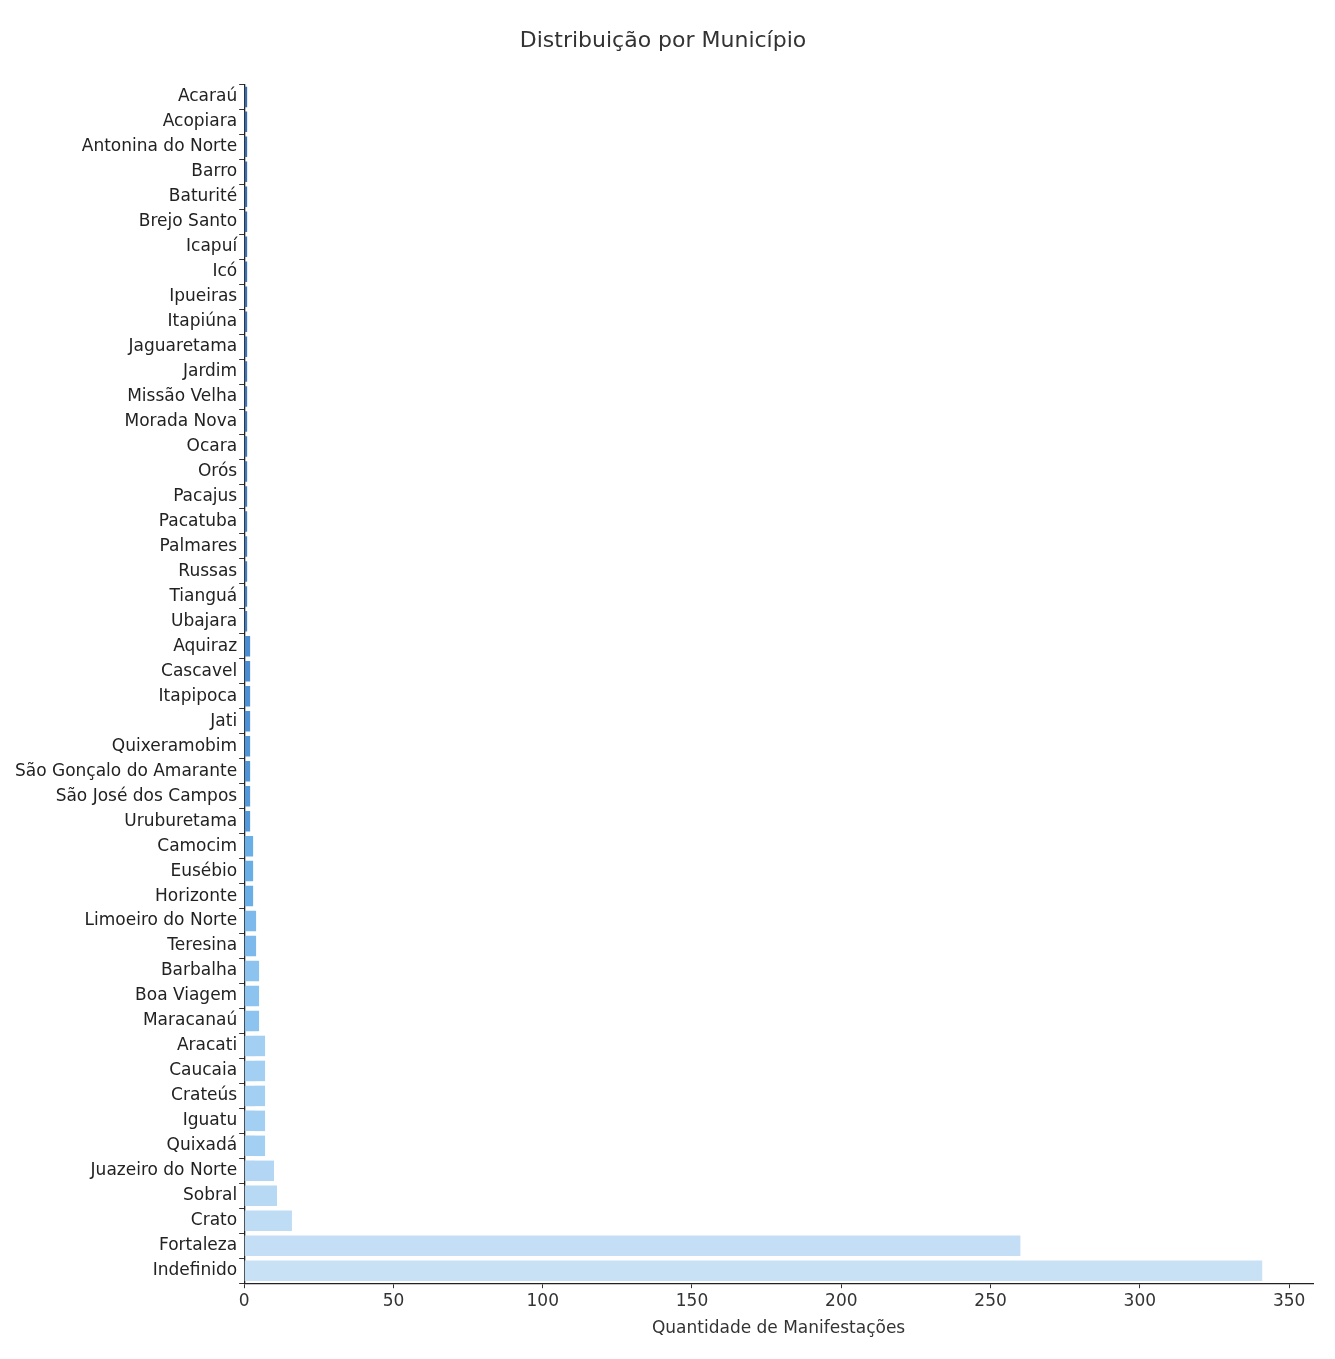 The height and width of the screenshot is (1359, 1335). What do you see at coordinates (778, 1327) in the screenshot?
I see `x-axis-title: Quantidade de Manifestações` at bounding box center [778, 1327].